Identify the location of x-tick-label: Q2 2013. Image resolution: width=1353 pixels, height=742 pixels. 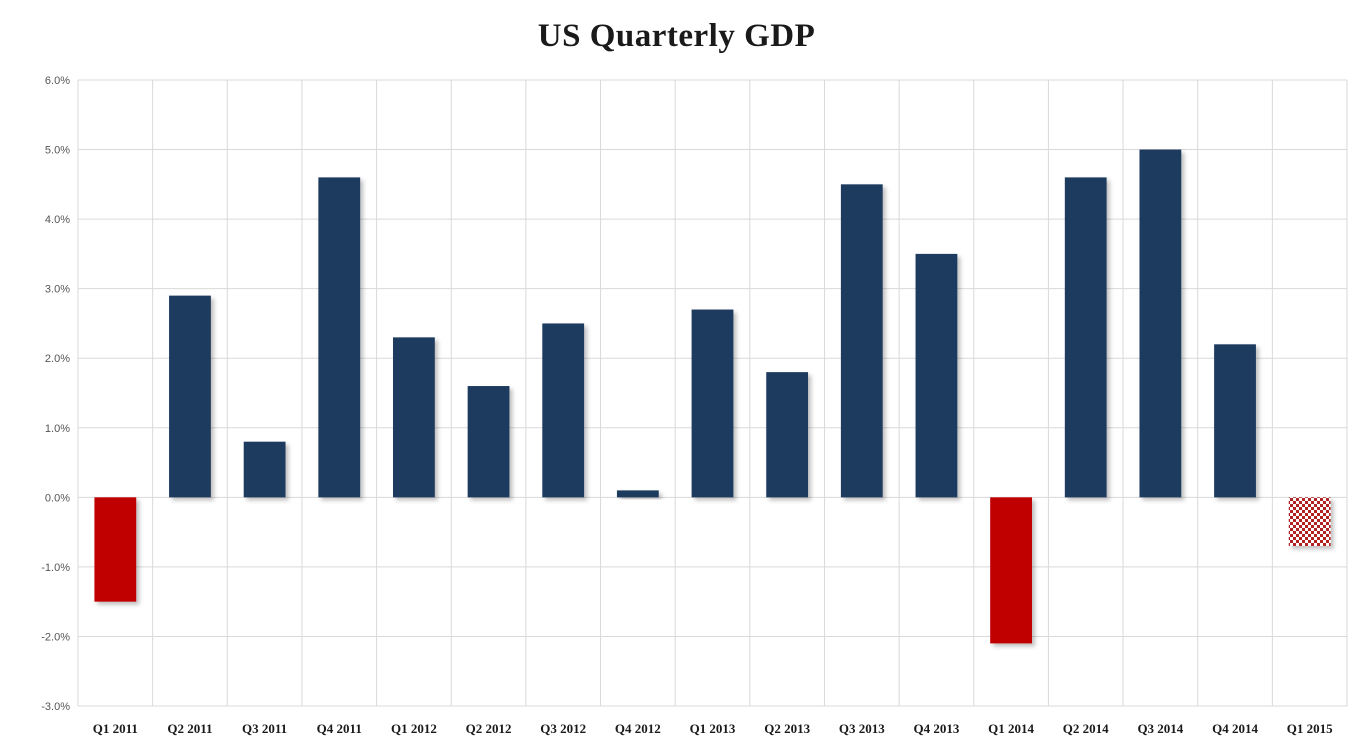
(787, 728).